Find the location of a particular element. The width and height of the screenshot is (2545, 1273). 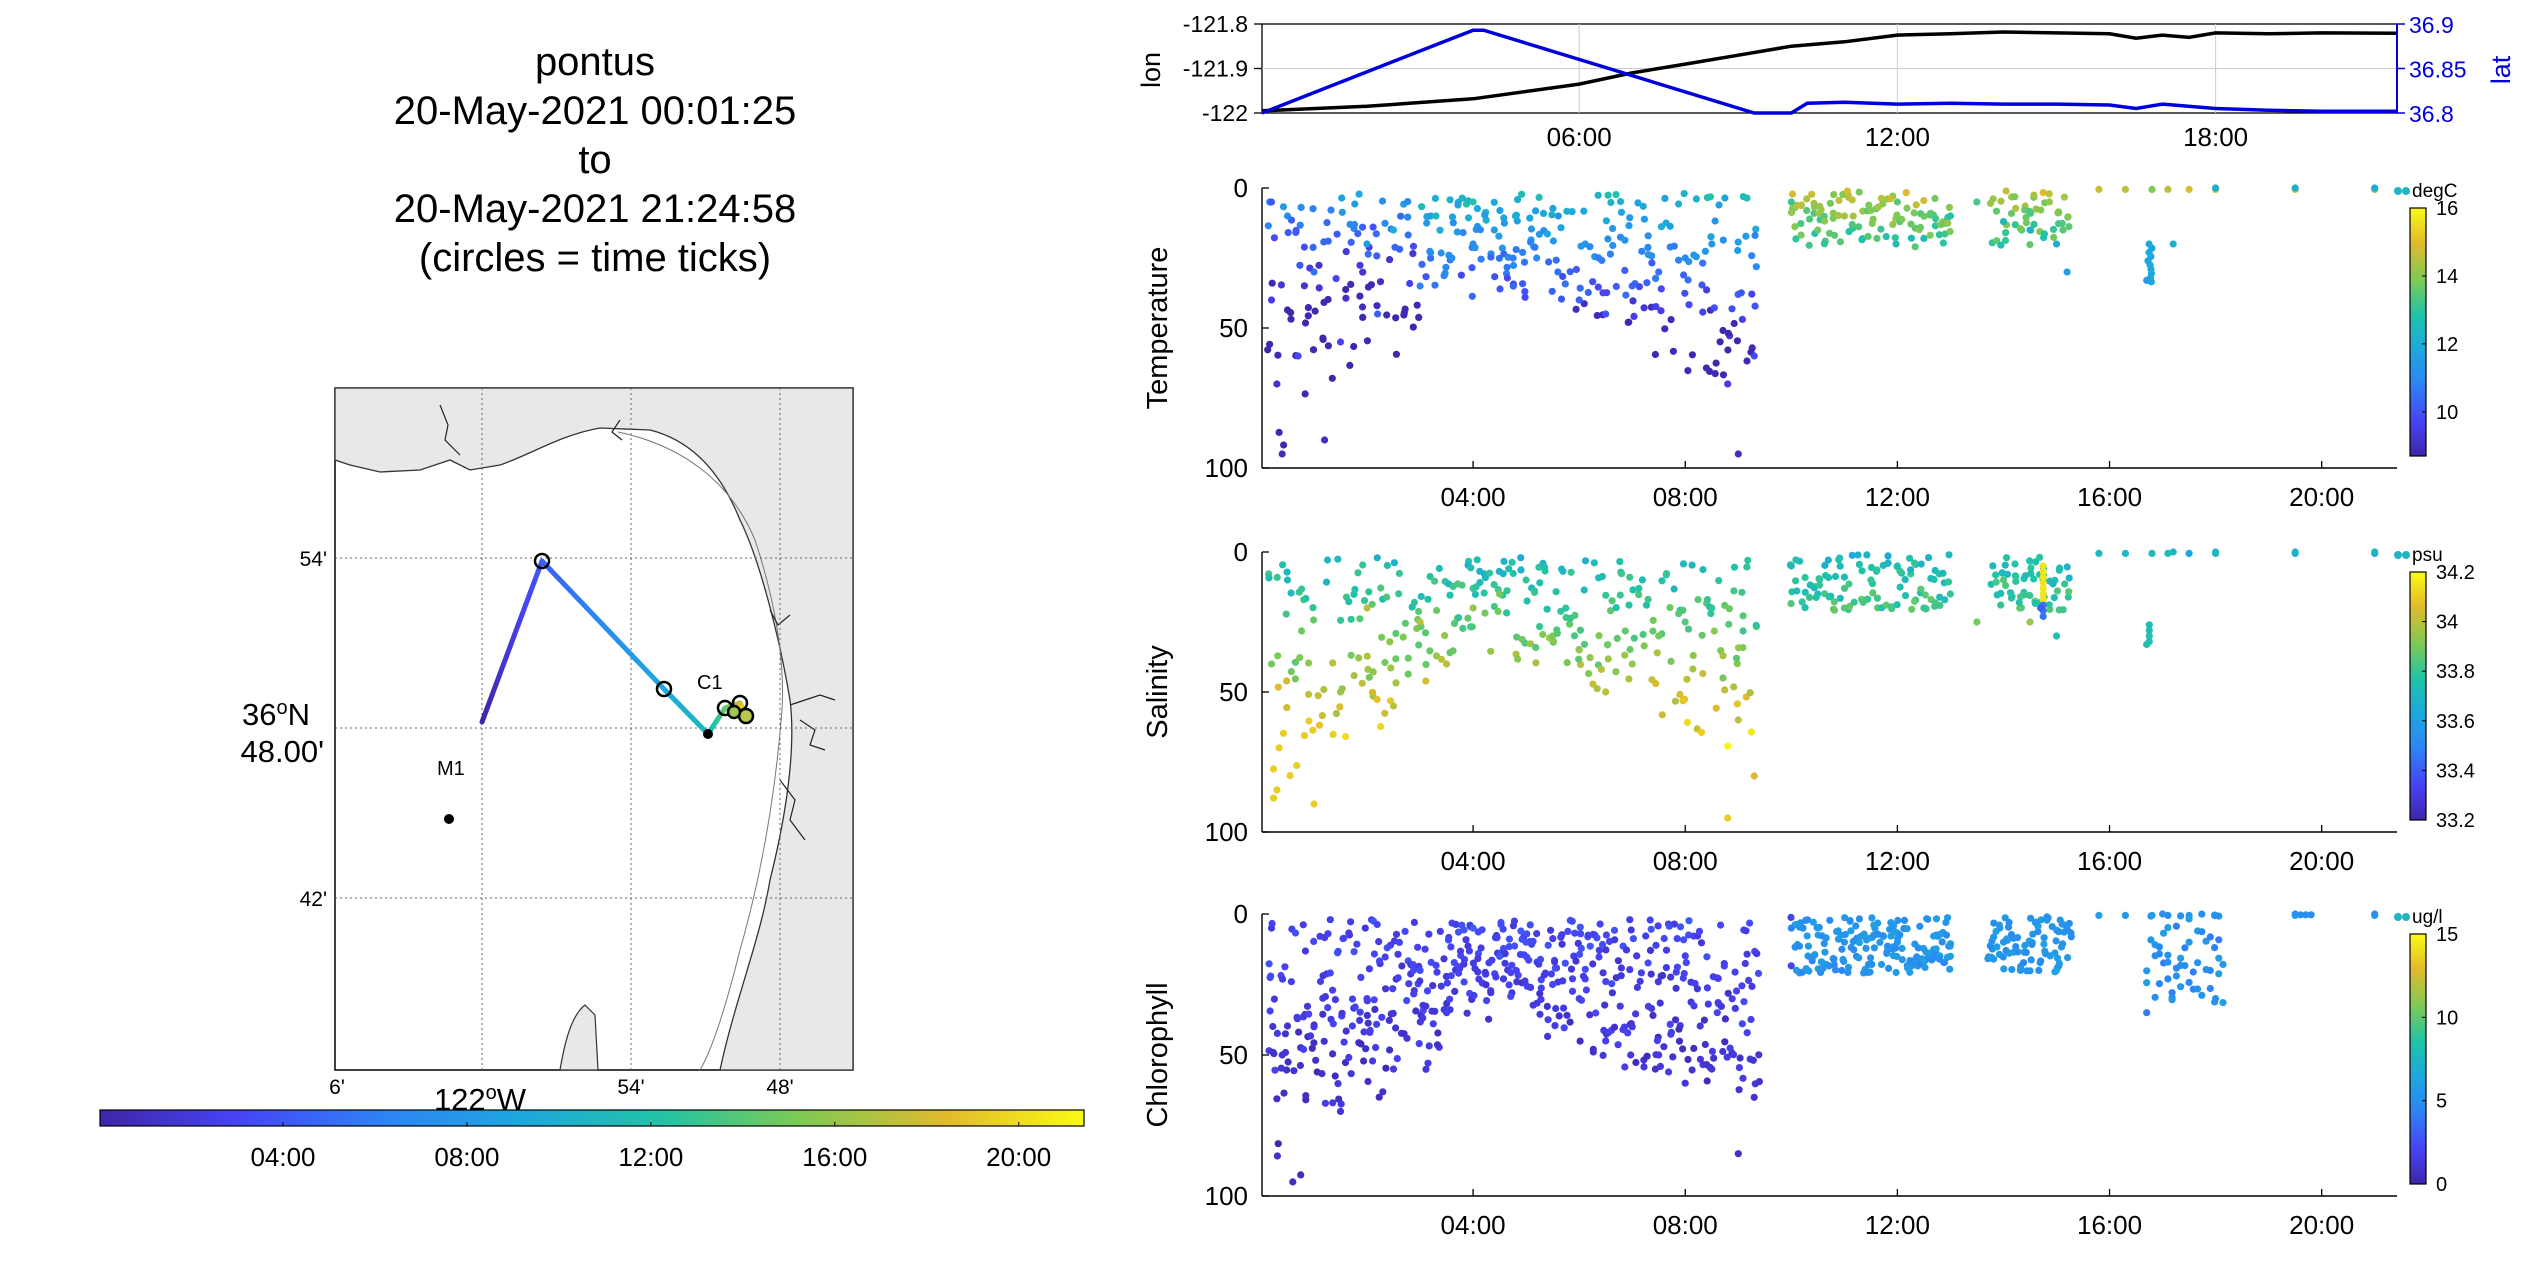

y-tick-label: 0 is located at coordinates (1241, 914).